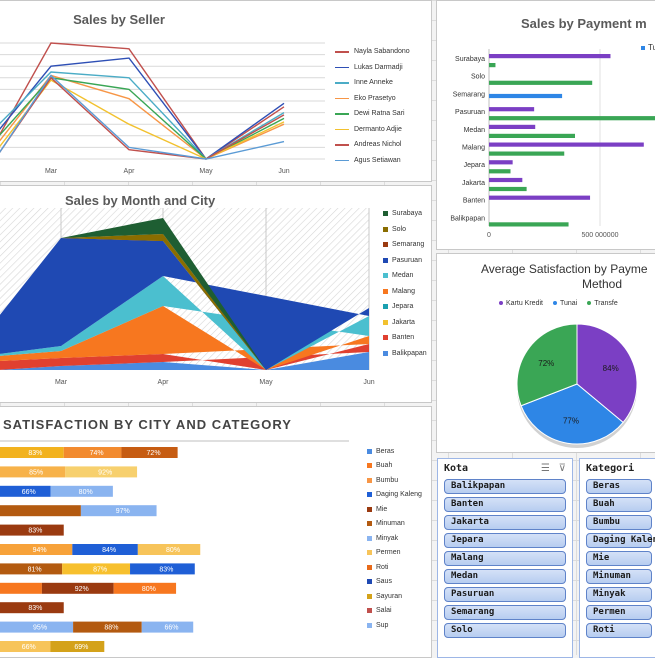  I want to click on area-legend-item: Balikpapan, so click(405, 354).